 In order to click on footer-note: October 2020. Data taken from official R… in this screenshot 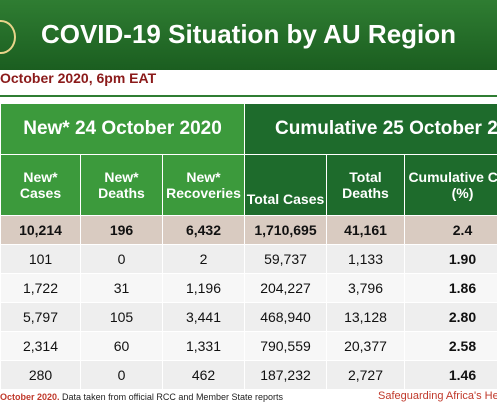, I will do `click(141, 397)`.